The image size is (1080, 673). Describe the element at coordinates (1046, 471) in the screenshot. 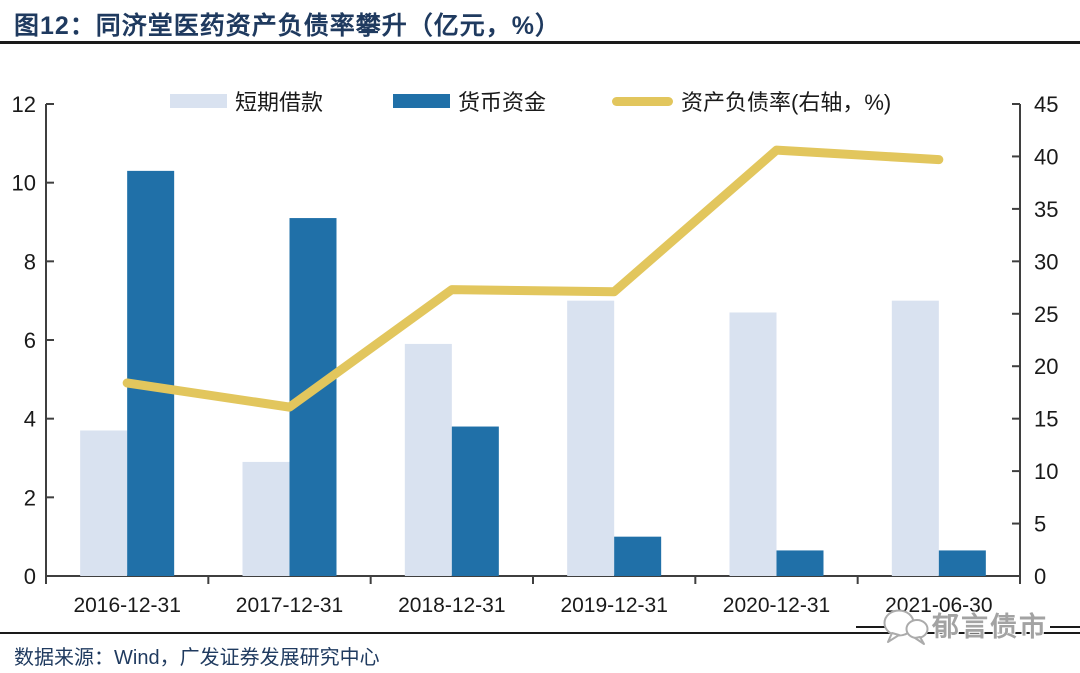

I see `y-axis-right-tick-label: 10` at that location.